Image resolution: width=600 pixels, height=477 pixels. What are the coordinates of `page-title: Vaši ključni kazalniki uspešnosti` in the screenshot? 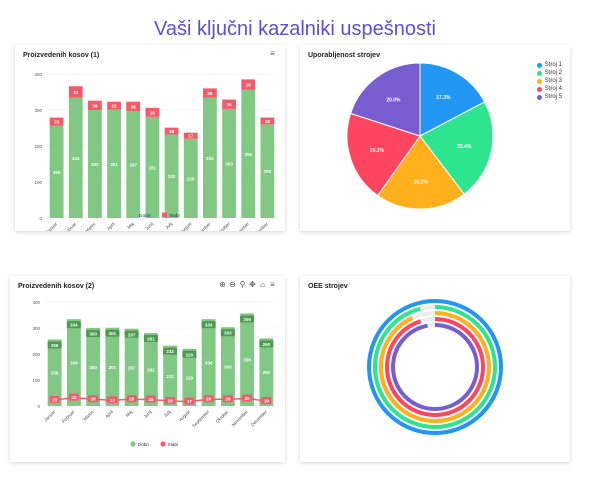 It's located at (295, 29).